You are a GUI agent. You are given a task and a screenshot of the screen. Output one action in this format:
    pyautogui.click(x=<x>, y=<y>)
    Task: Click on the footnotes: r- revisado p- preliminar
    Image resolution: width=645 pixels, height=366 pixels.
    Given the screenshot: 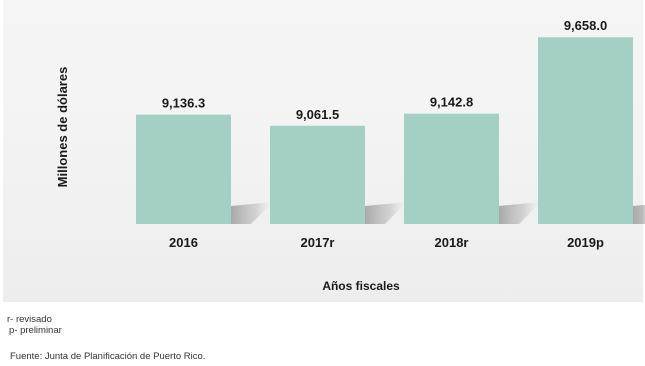 What is the action you would take?
    pyautogui.click(x=34, y=325)
    